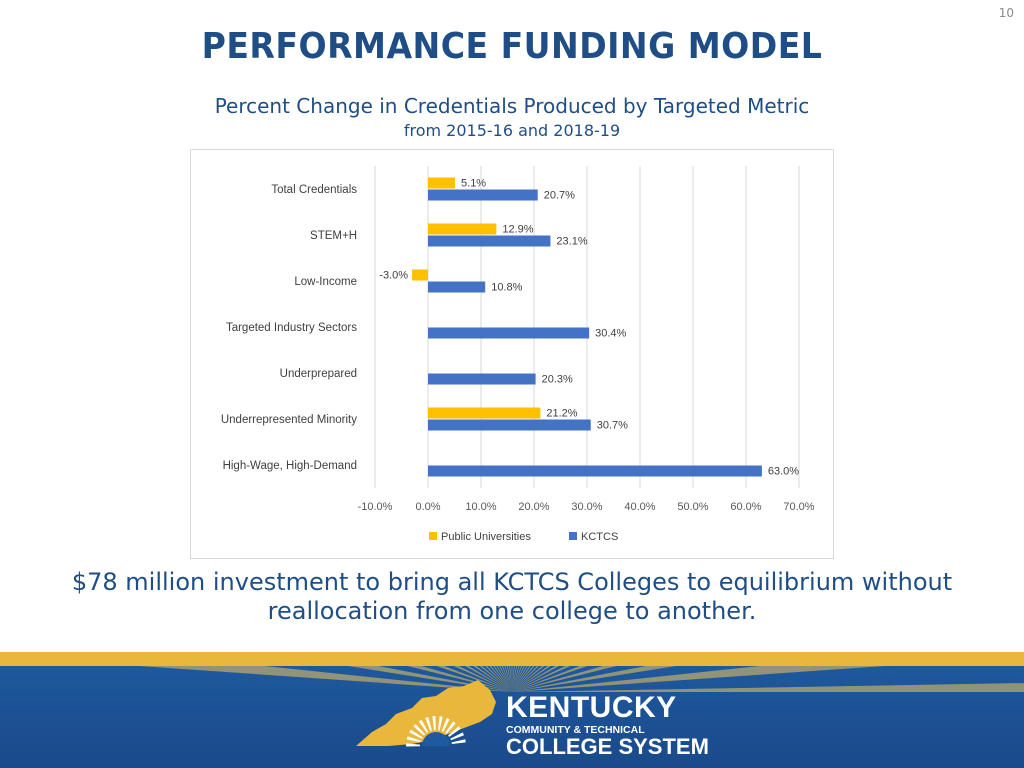 This screenshot has height=768, width=1024. Describe the element at coordinates (318, 374) in the screenshot. I see `category-label: Underprepared` at that location.